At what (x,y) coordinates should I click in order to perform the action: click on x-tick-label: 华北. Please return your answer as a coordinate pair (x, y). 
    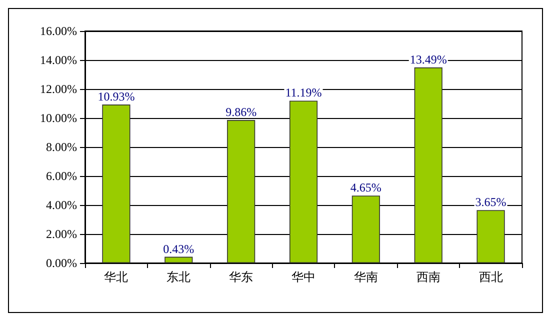
    Looking at the image, I should click on (116, 277).